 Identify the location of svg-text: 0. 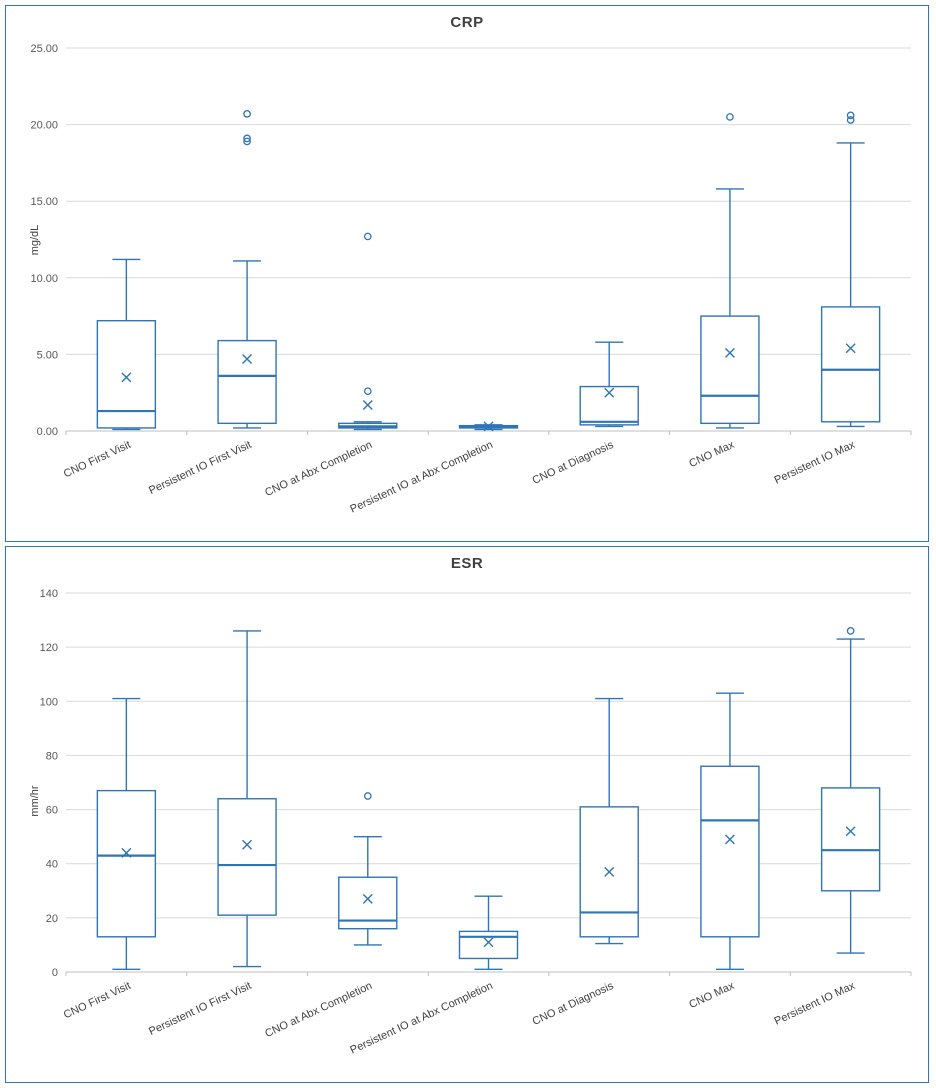
(55, 973).